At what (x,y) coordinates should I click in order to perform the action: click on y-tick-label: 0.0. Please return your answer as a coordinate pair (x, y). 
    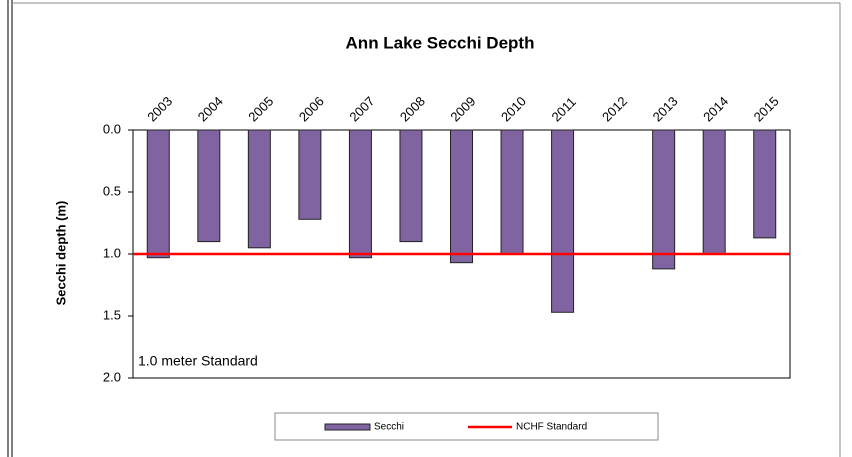
    Looking at the image, I should click on (112, 128).